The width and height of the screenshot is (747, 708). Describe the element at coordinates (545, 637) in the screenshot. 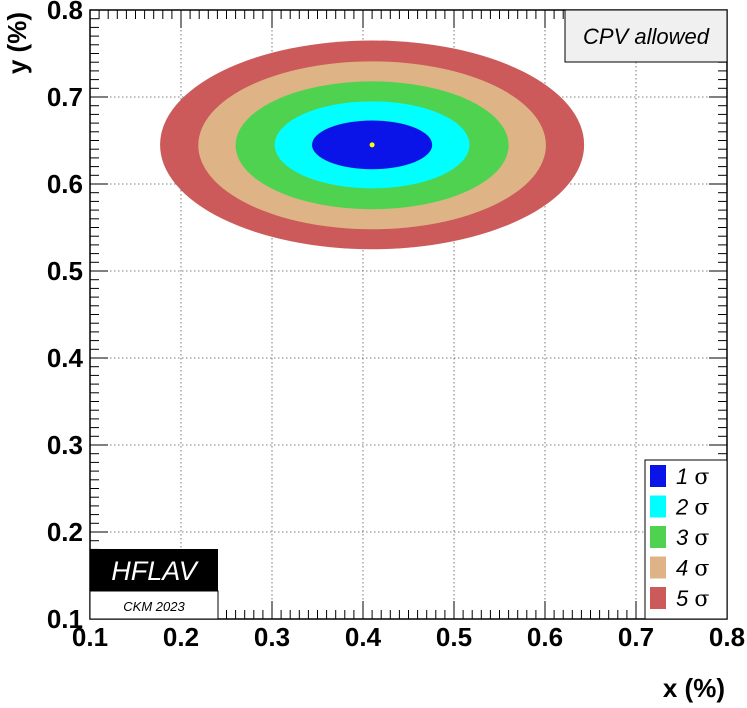

I see `x-tick-label: 0.6` at that location.